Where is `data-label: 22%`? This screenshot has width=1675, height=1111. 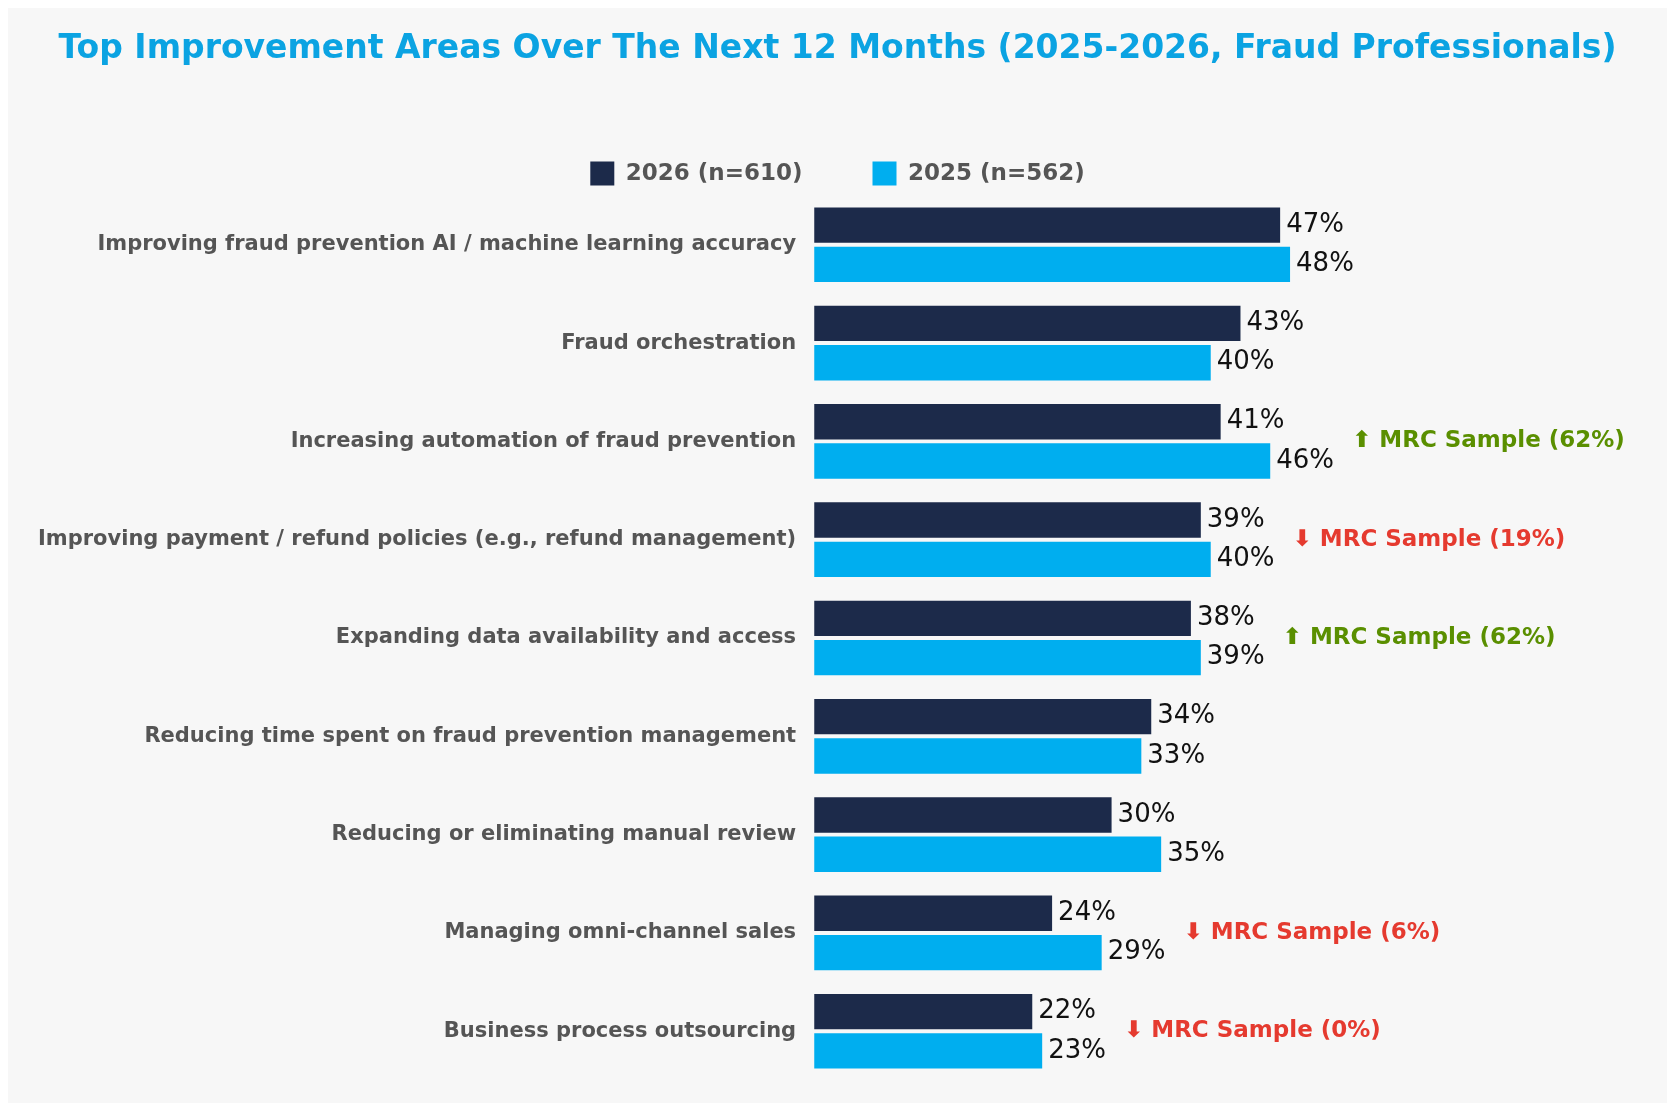 data-label: 22% is located at coordinates (1067, 1009).